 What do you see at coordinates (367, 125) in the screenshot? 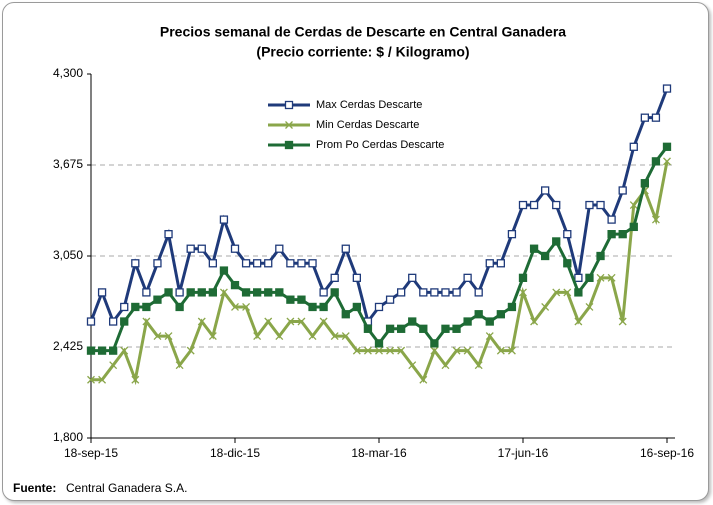
I see `legend-label: Min Cerdas Descarte` at bounding box center [367, 125].